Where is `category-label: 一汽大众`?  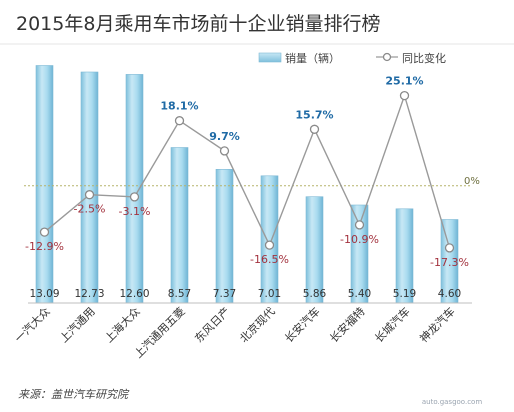 category-label: 一汽大众 is located at coordinates (32, 324).